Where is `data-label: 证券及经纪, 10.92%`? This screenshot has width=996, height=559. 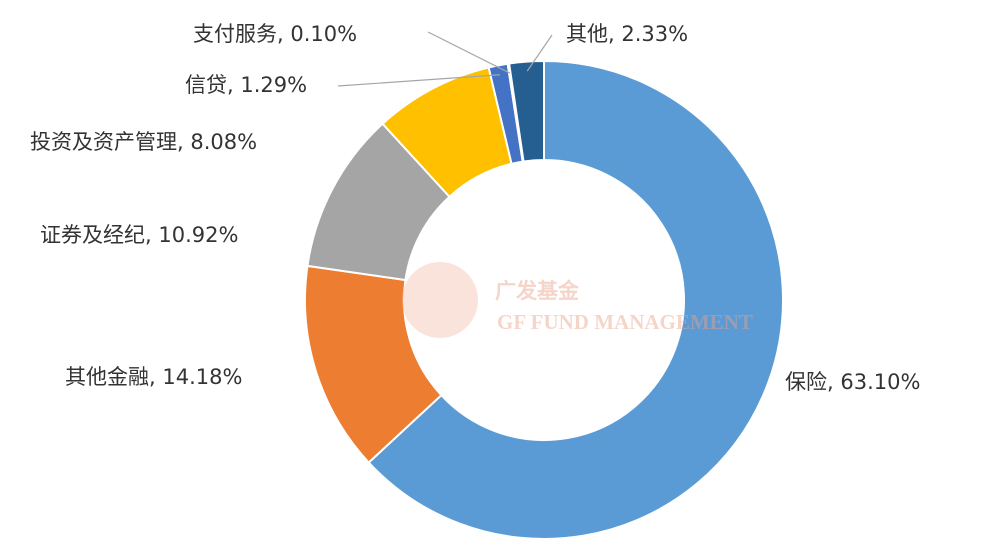 data-label: 证券及经纪, 10.92% is located at coordinates (139, 235).